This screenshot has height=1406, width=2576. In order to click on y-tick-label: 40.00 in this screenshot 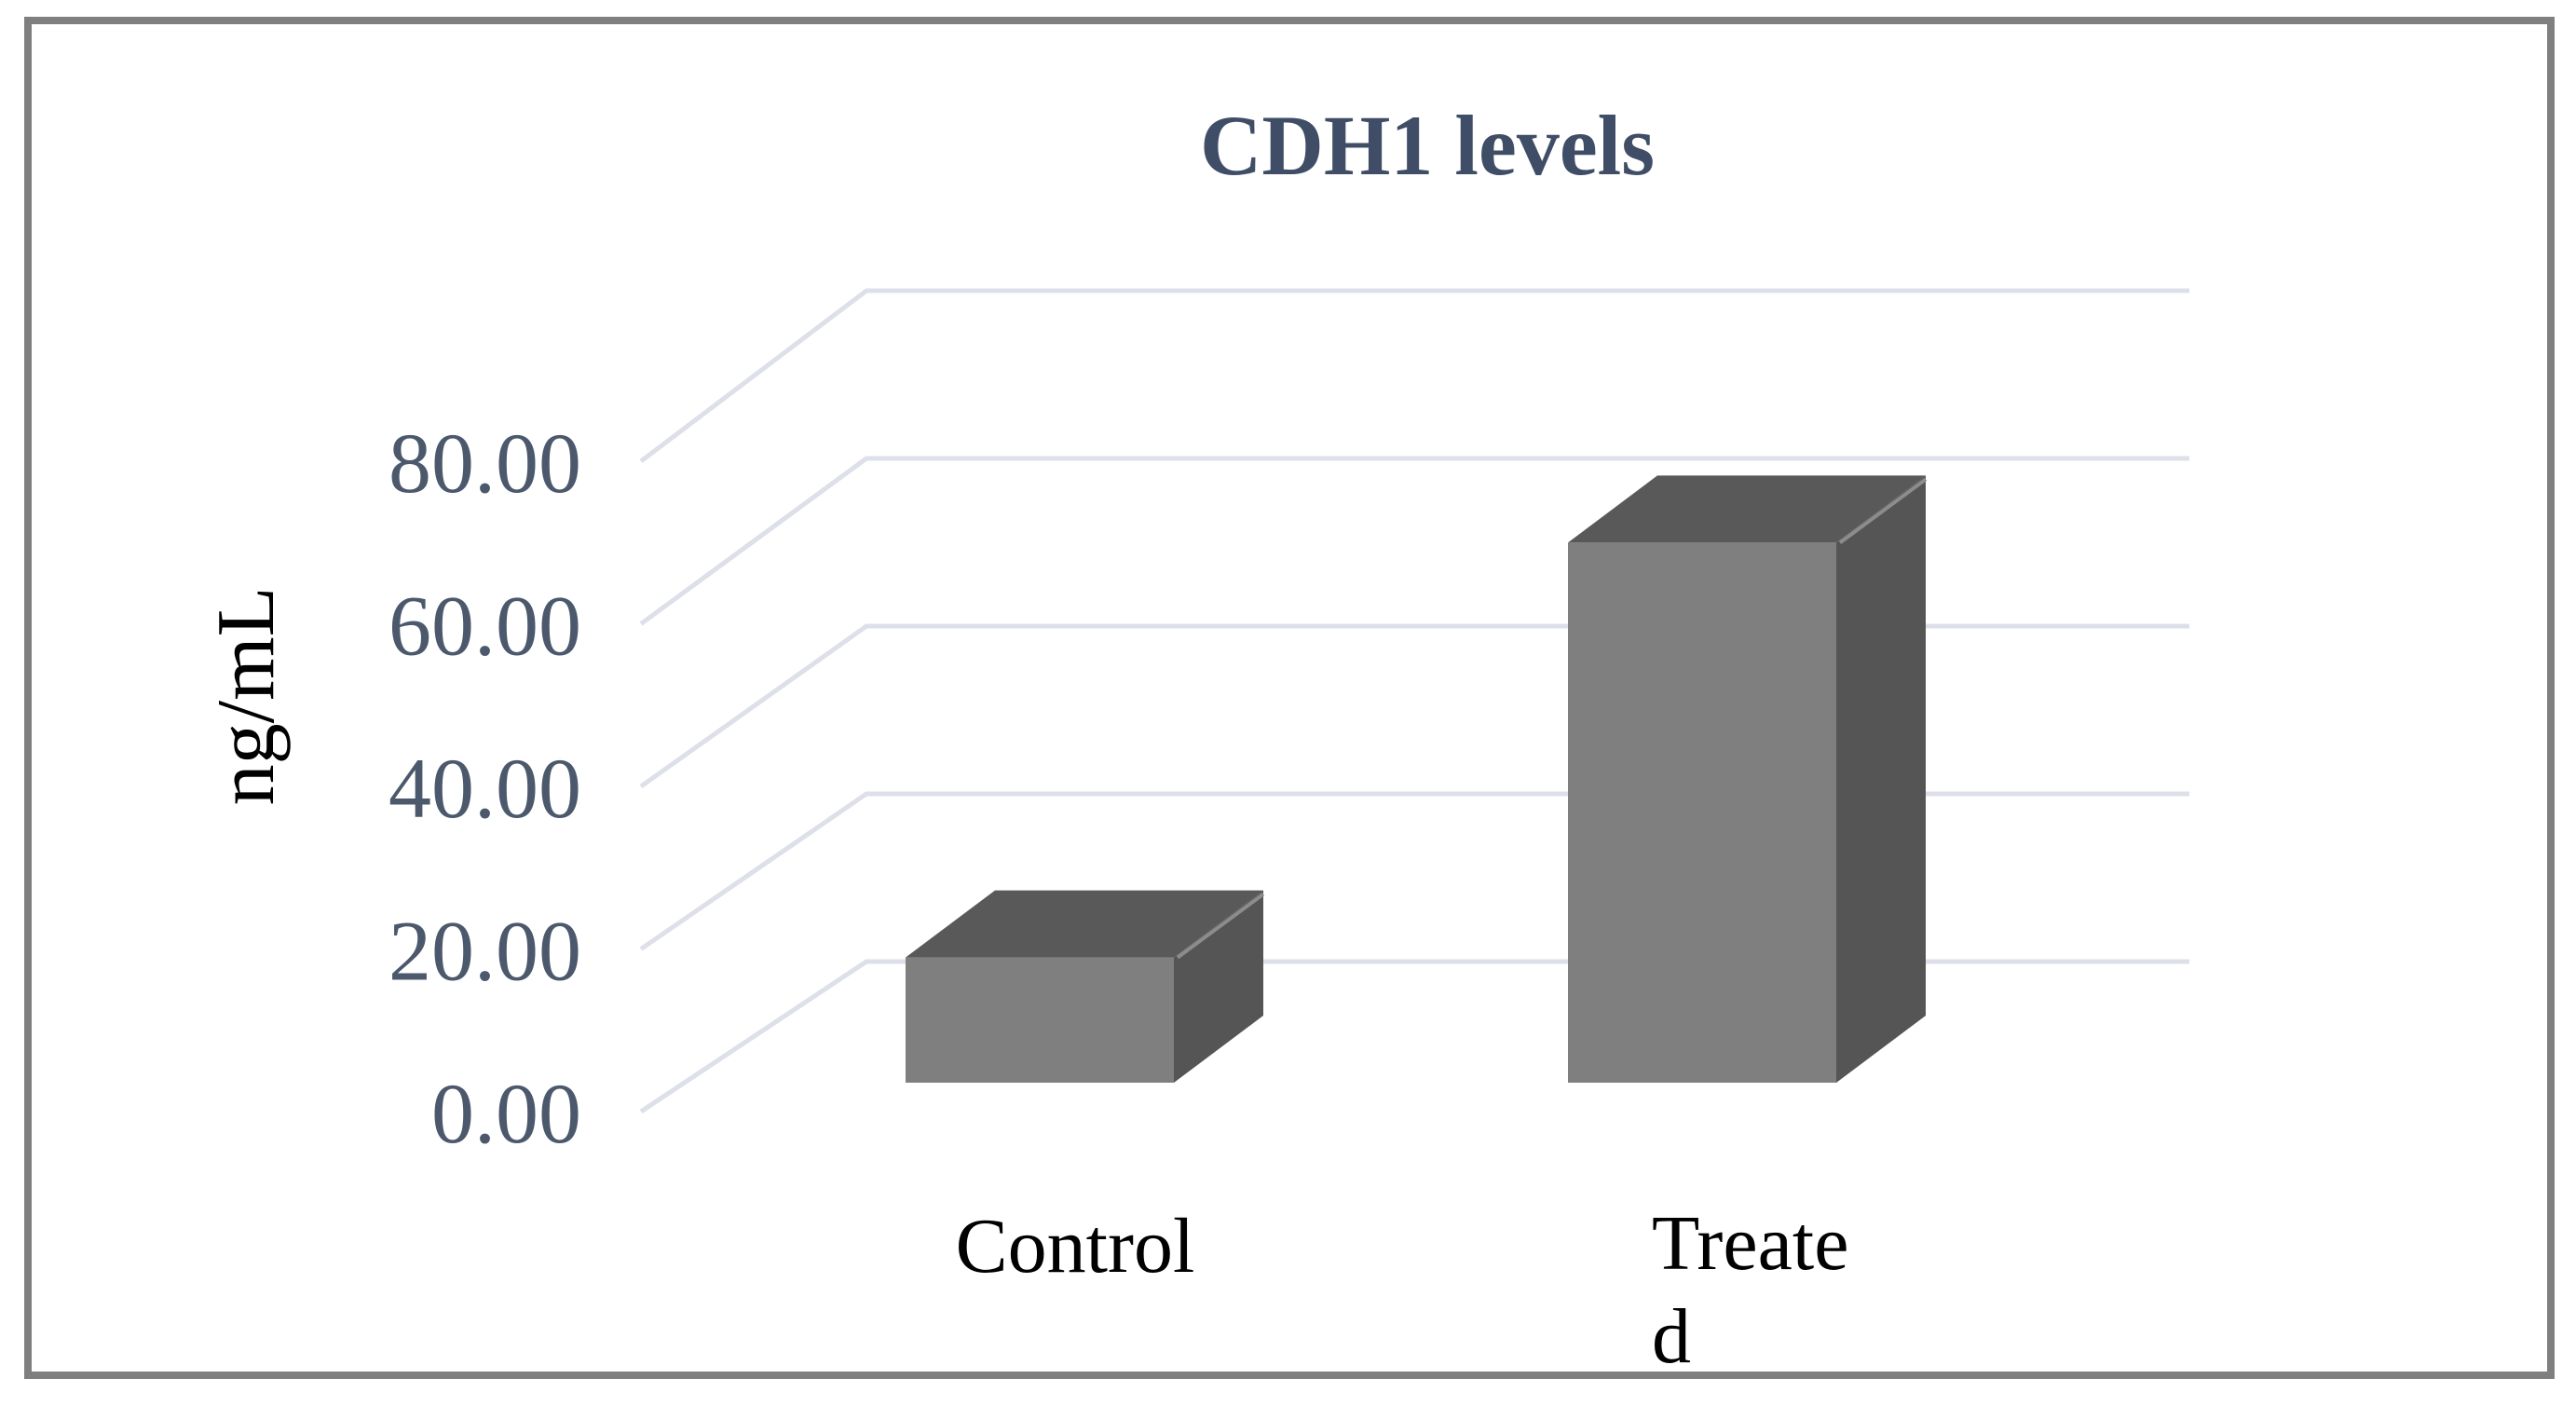, I will do `click(484, 788)`.